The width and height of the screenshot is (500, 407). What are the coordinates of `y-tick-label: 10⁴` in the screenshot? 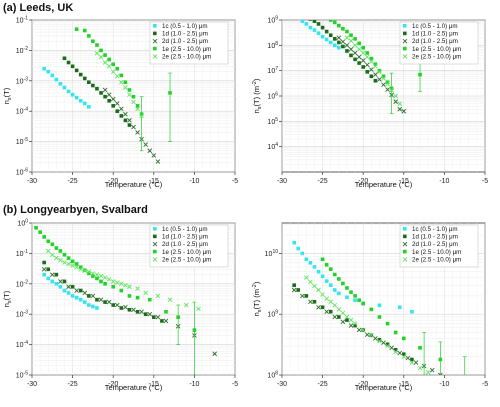 It's located at (272, 146).